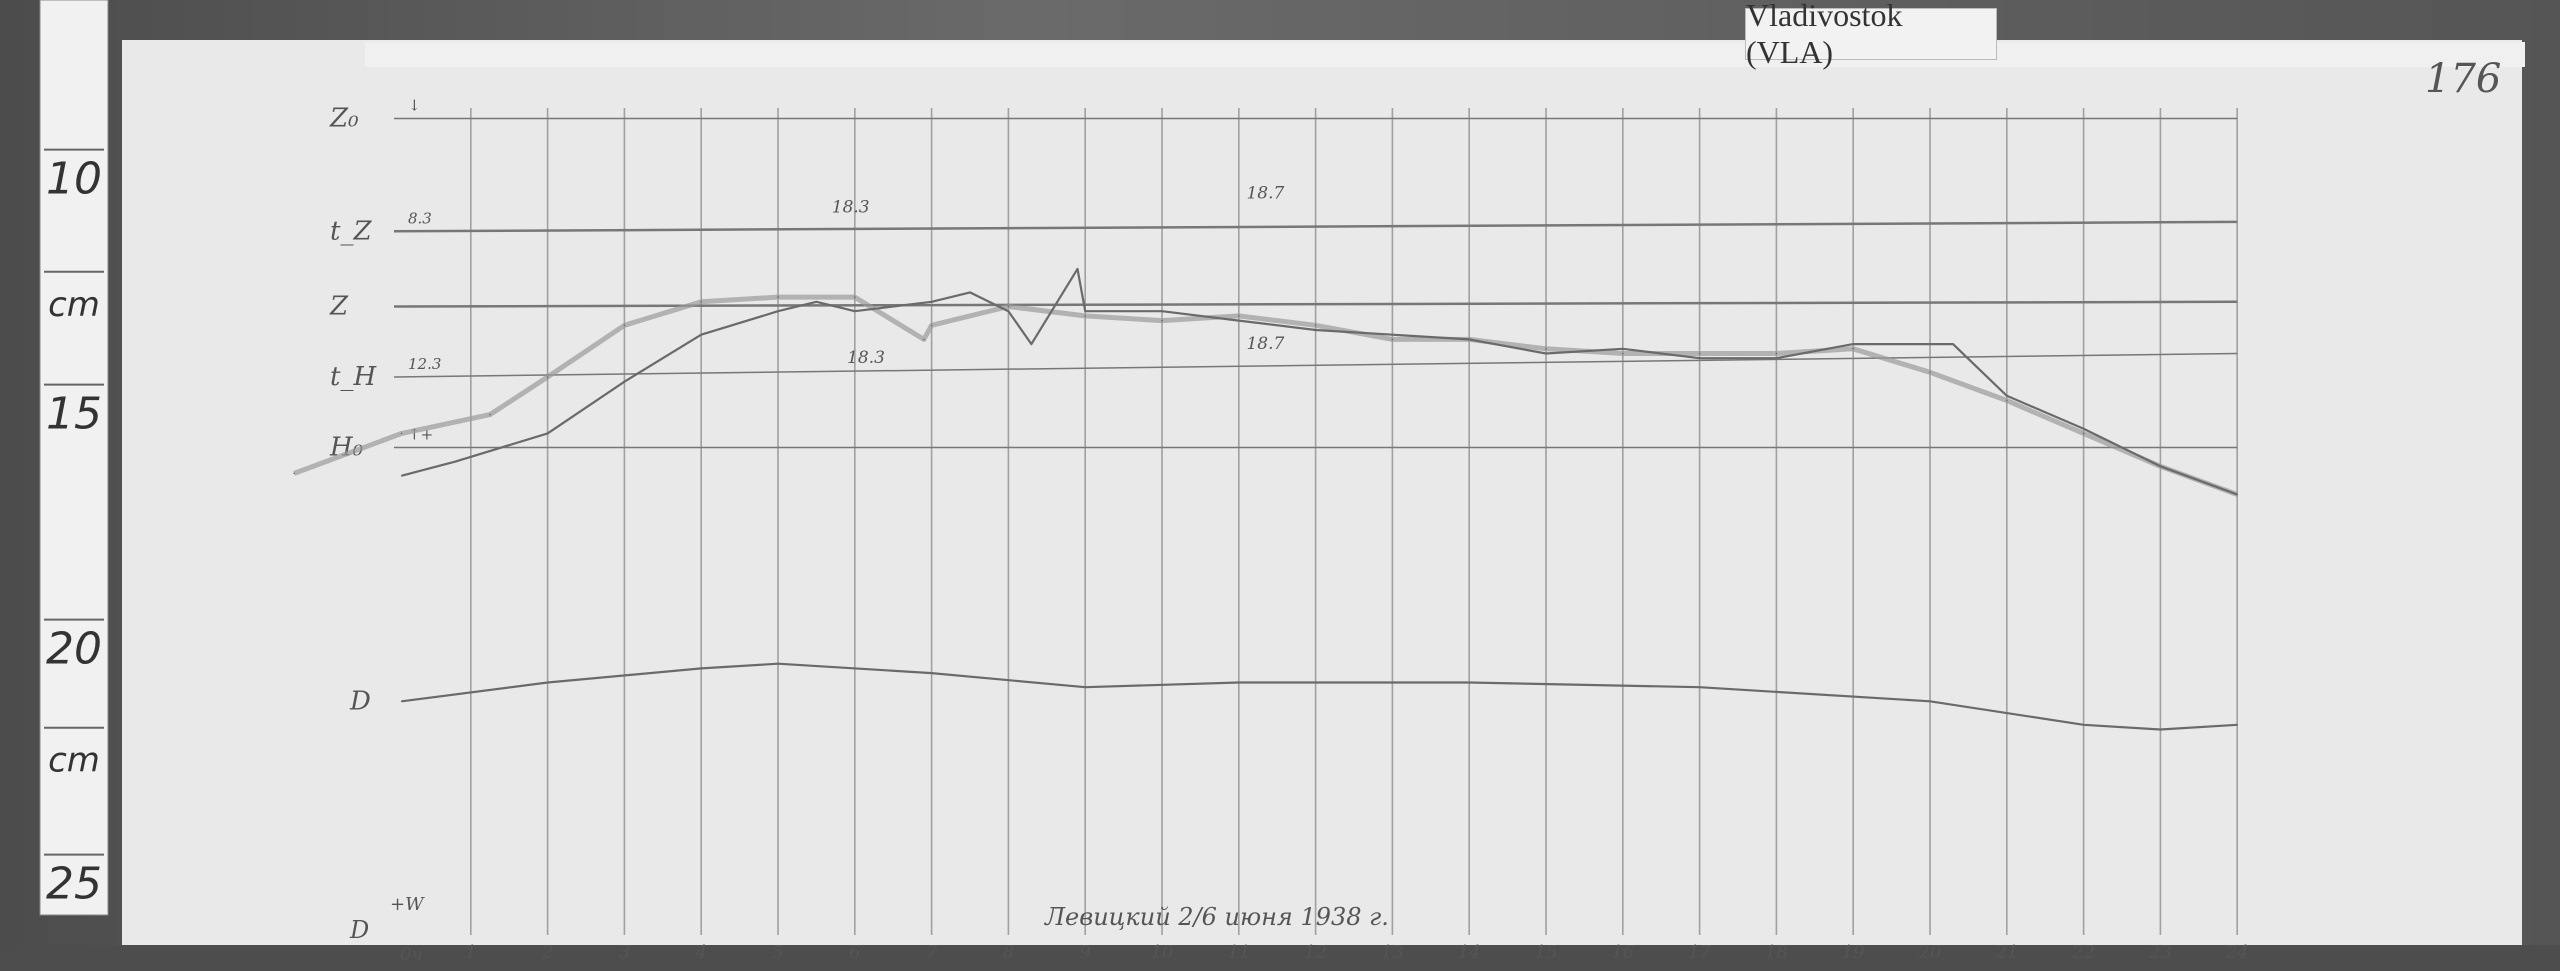 This screenshot has height=971, width=2560. I want to click on hour-tick-label: 20, so click(1930, 952).